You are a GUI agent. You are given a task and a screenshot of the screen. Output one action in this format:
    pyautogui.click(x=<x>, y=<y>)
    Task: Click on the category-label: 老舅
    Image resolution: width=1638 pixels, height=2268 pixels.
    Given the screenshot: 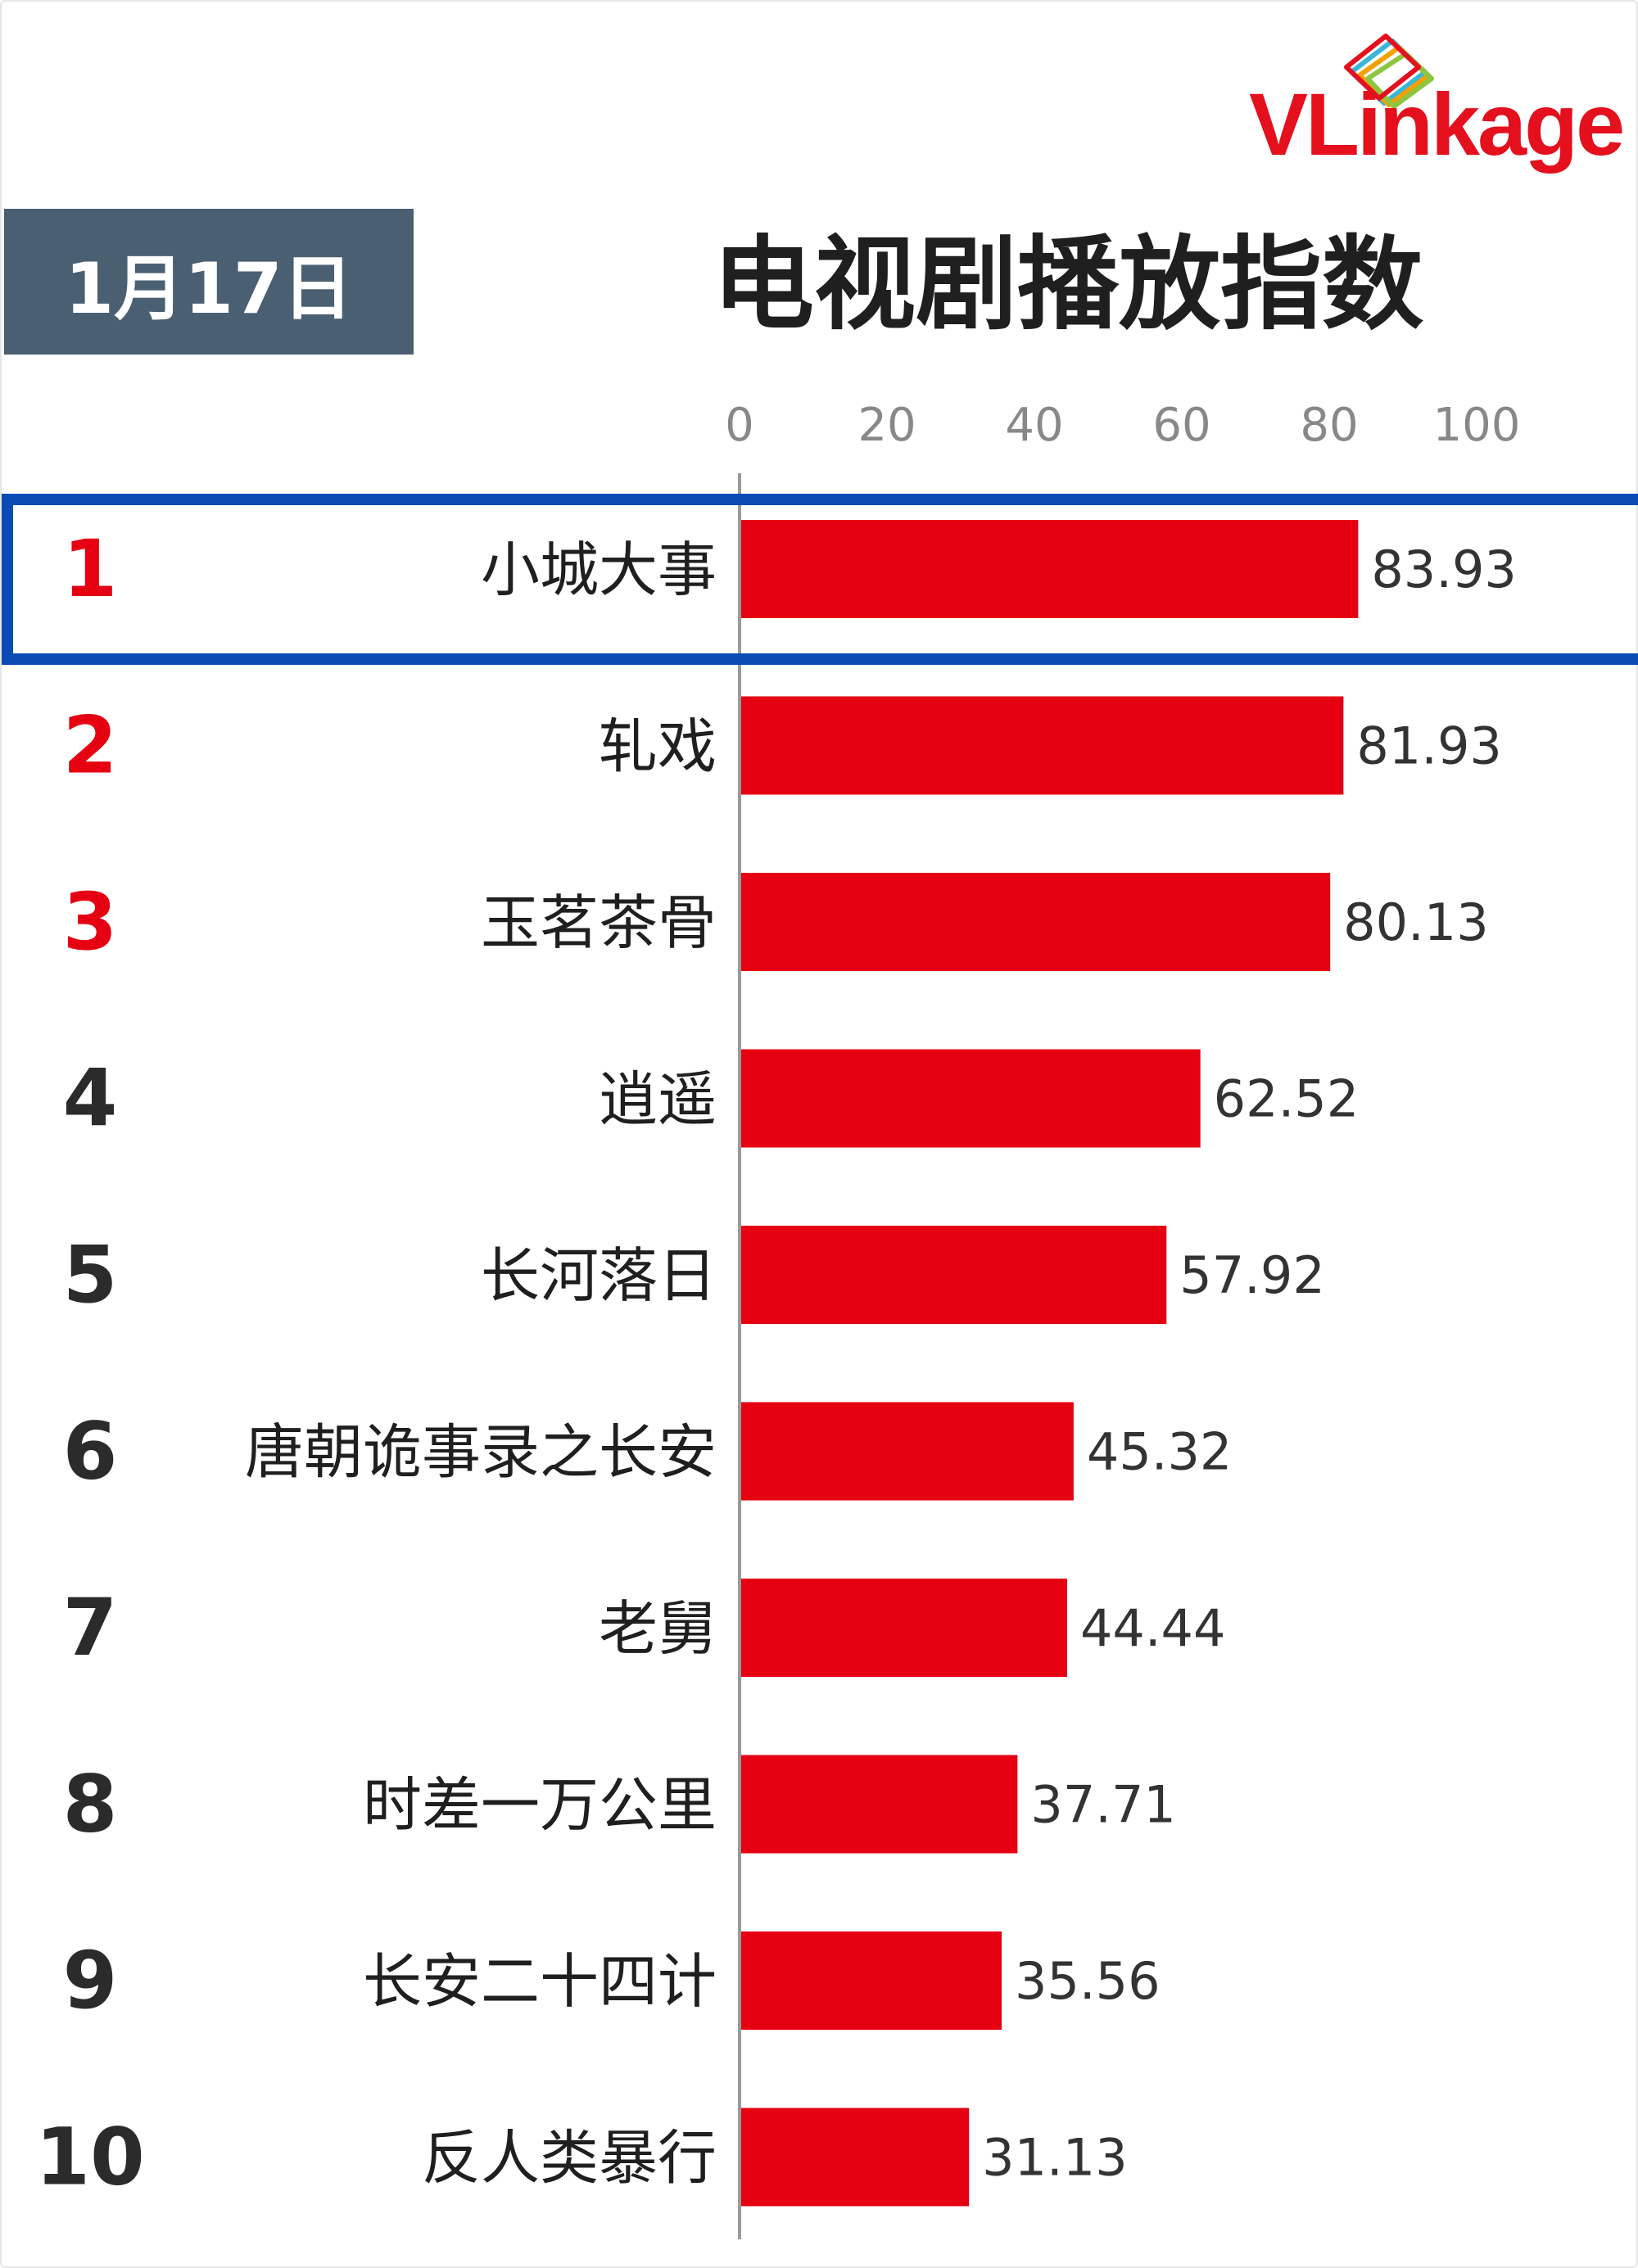 What is the action you would take?
    pyautogui.click(x=658, y=1628)
    